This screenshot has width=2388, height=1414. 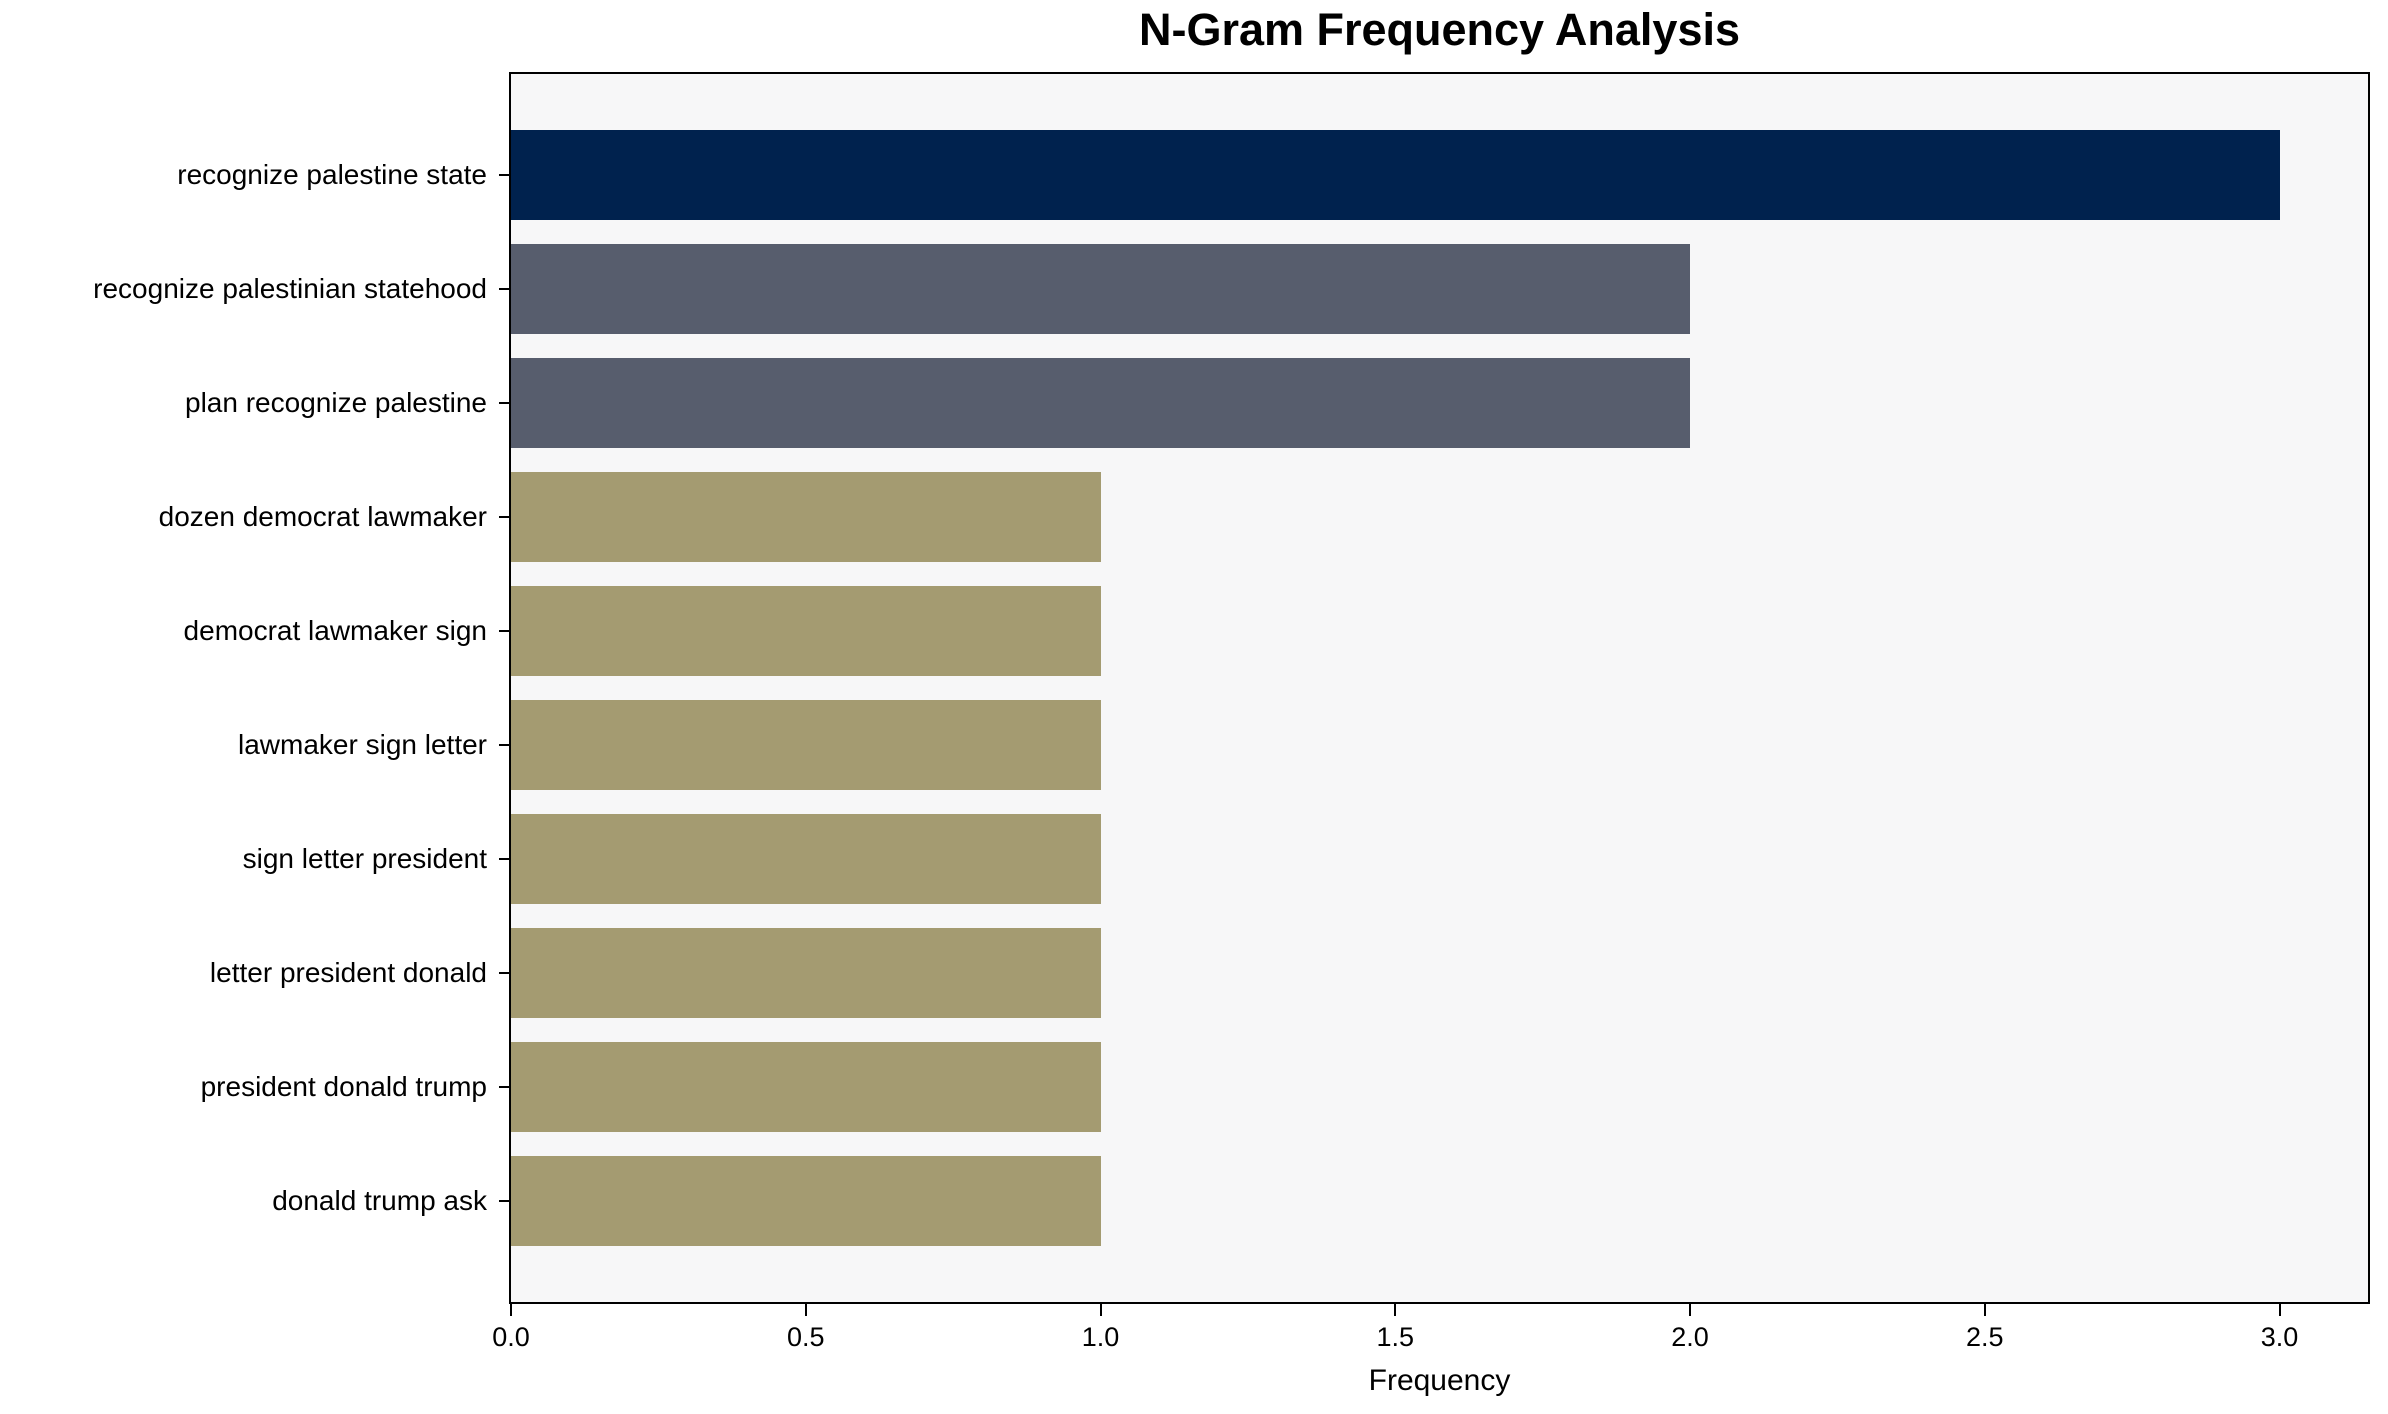 I want to click on x-tick-label: 1.5, so click(x=1395, y=1337).